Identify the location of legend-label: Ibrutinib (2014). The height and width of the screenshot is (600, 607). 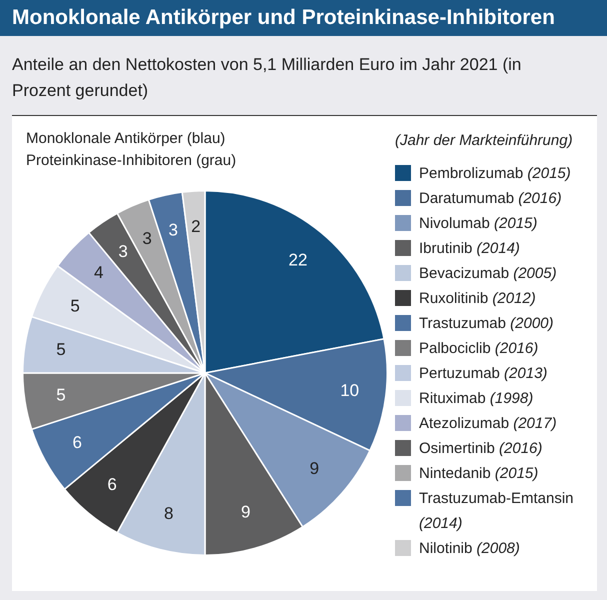
(469, 248).